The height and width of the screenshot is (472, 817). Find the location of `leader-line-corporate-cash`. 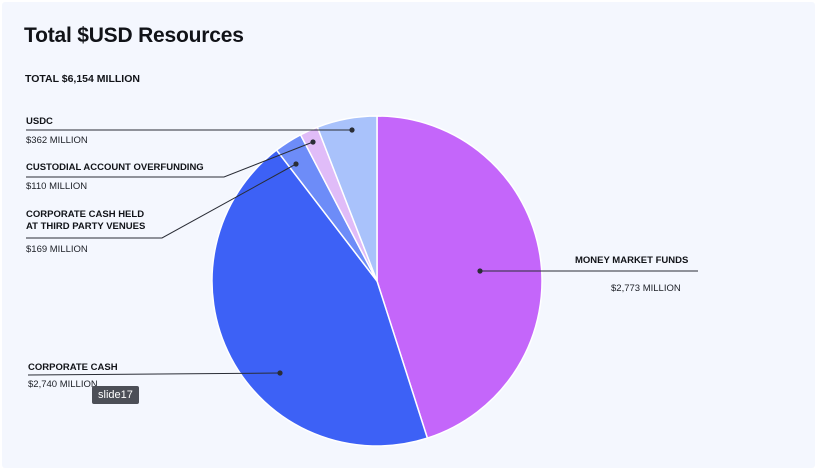

leader-line-corporate-cash is located at coordinates (154, 374).